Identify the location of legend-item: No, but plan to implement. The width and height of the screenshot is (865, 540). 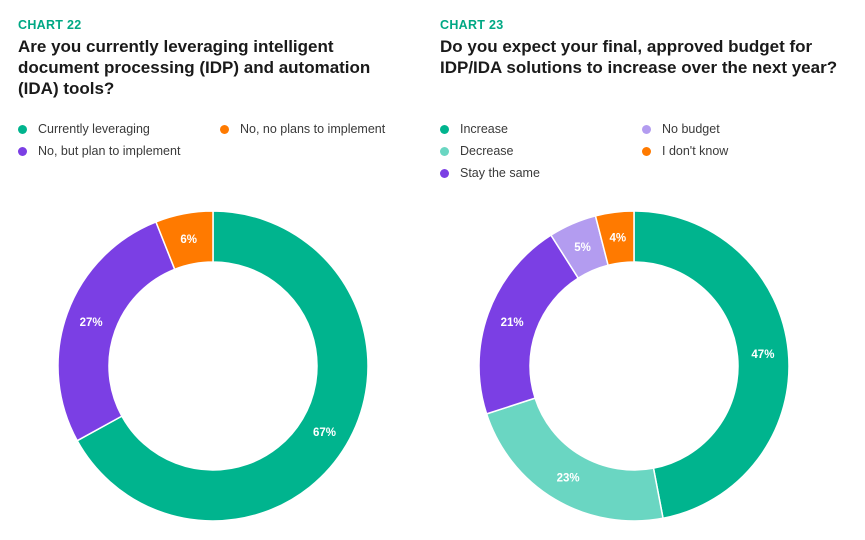
(99, 151).